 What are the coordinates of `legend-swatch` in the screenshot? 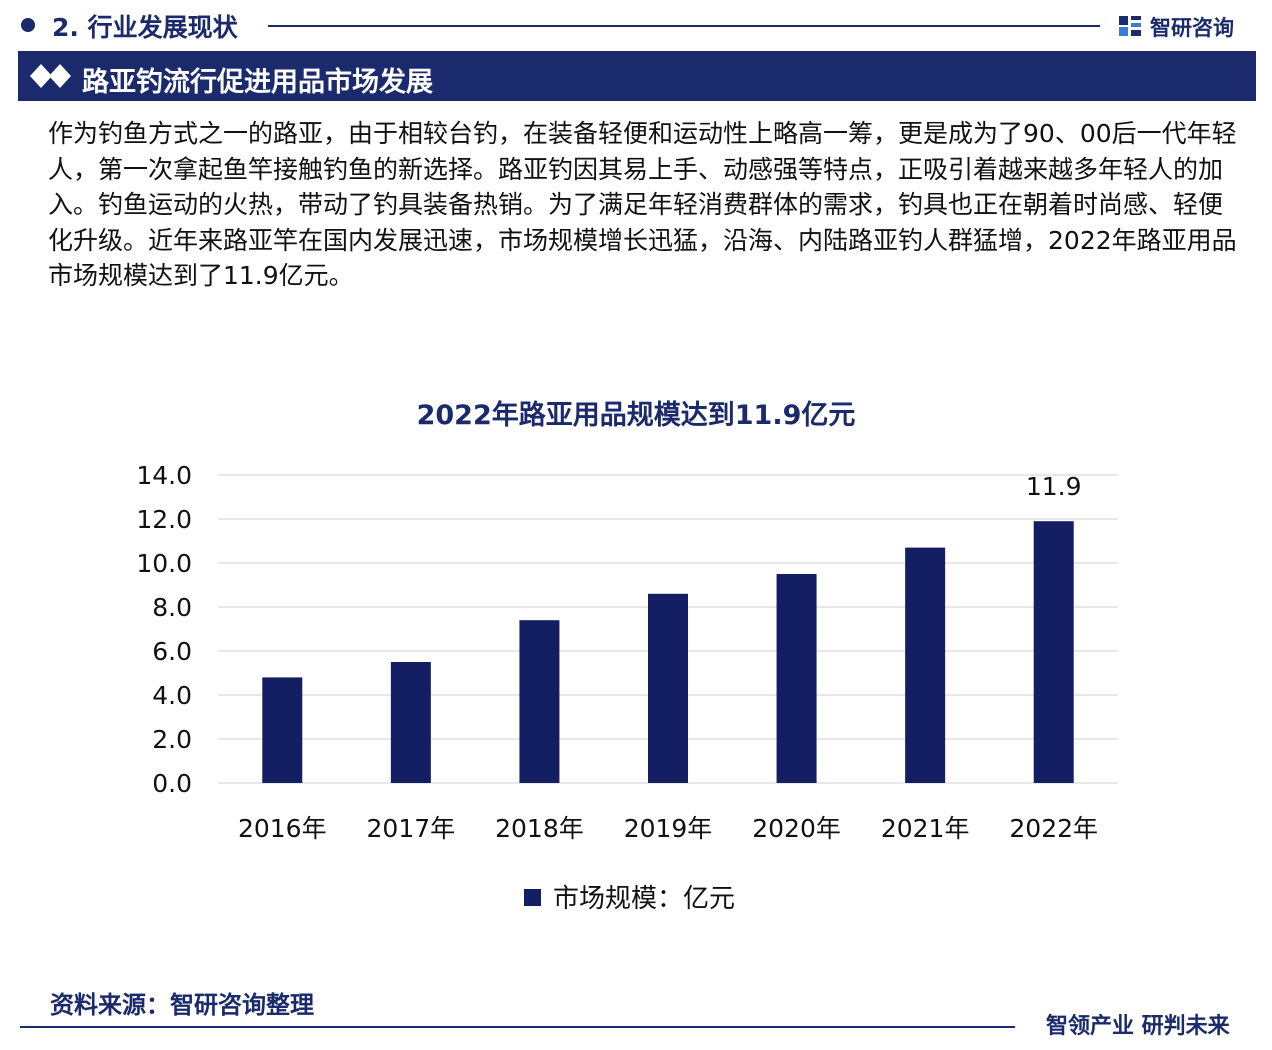 It's located at (532, 897).